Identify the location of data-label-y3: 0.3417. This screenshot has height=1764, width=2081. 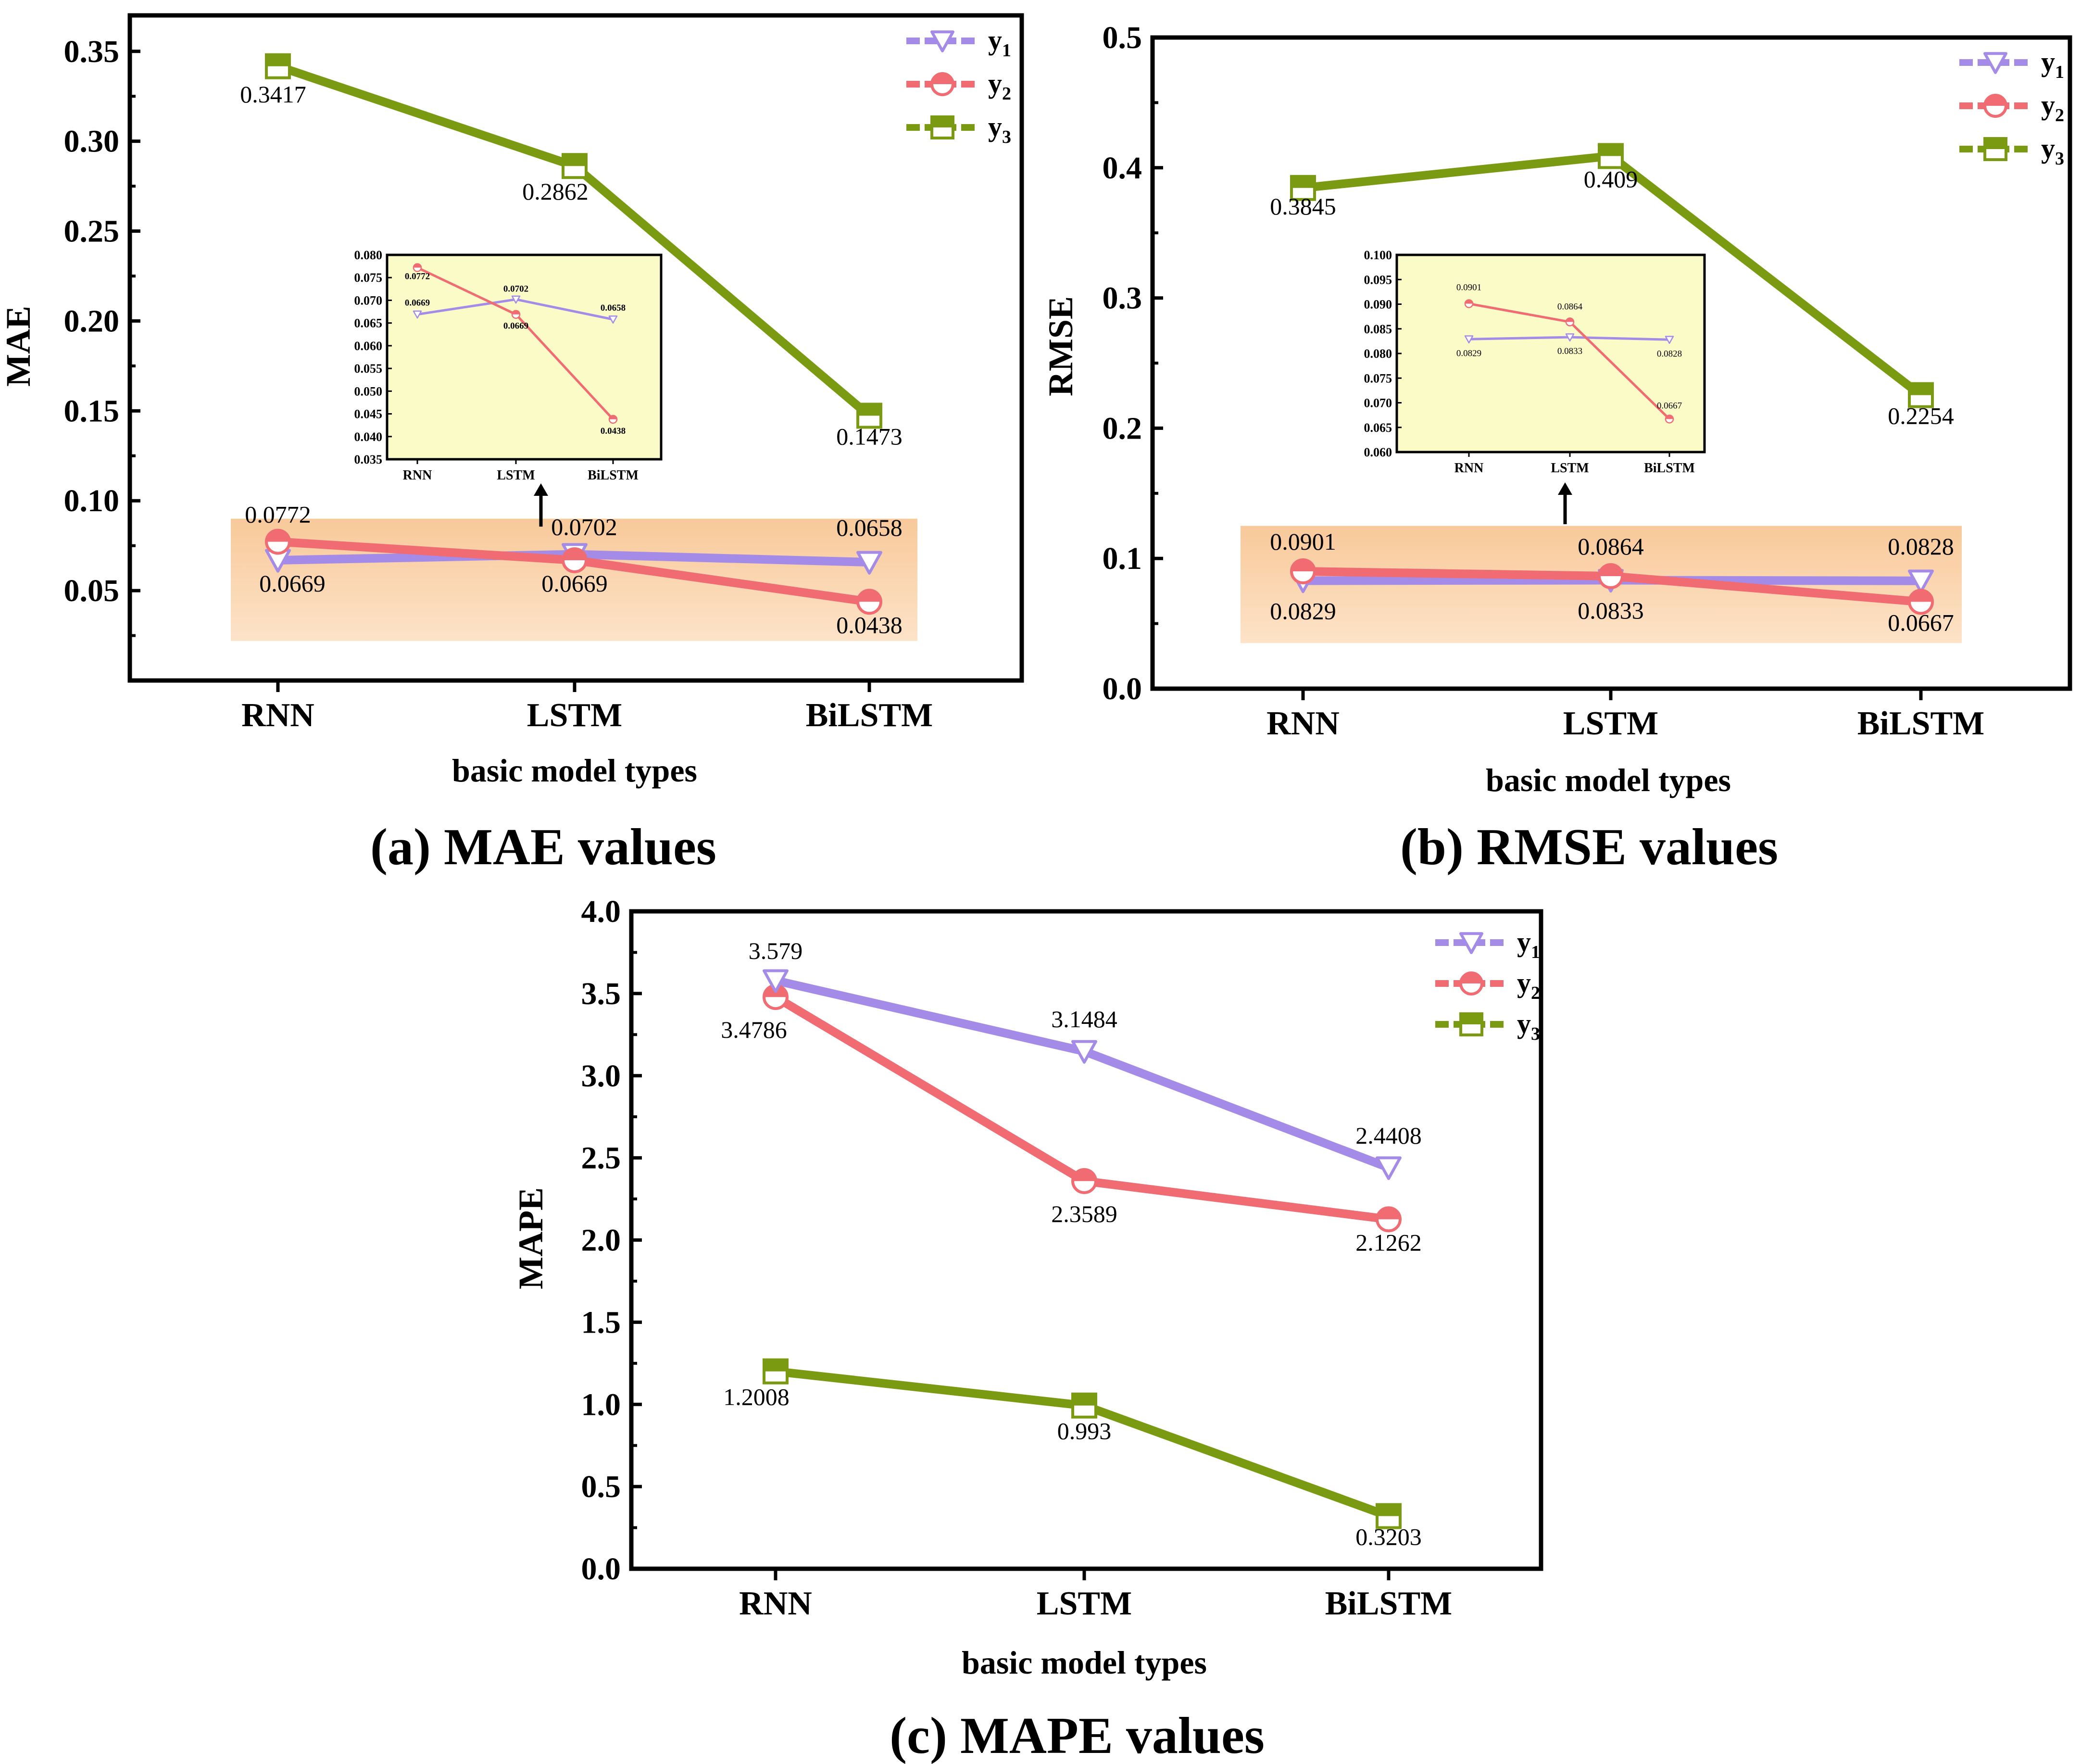
(273, 95).